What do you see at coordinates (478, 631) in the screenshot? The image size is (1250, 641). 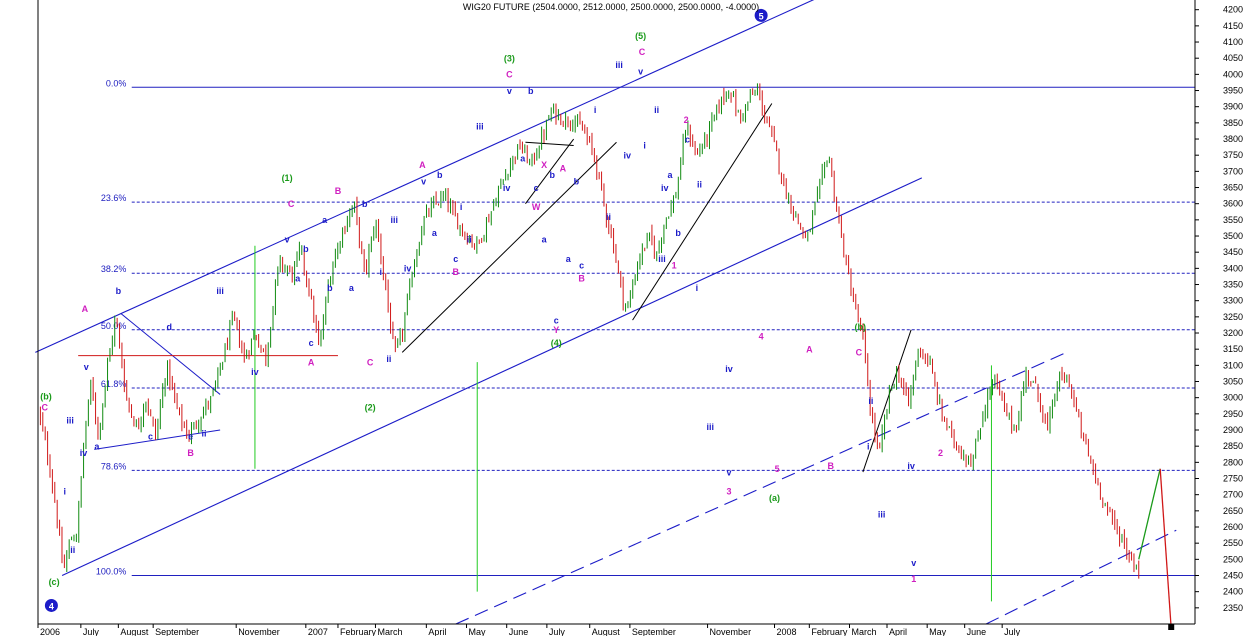 I see `x-tick-label-9: May` at bounding box center [478, 631].